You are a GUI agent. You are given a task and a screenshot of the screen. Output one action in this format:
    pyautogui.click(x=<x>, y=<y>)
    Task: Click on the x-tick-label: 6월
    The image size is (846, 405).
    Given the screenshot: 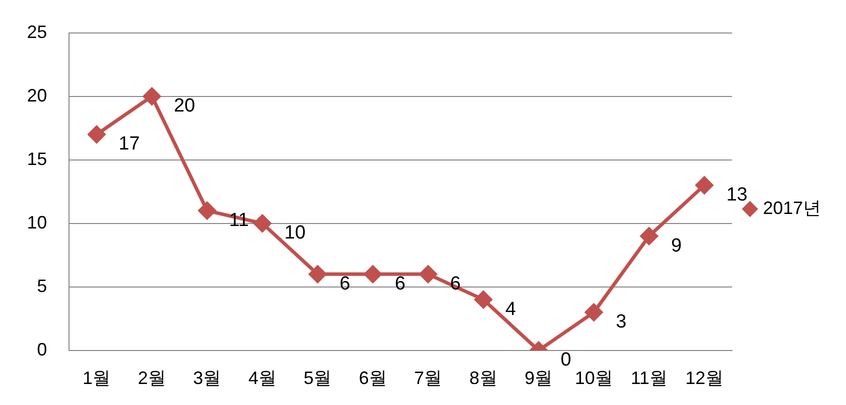 What is the action you would take?
    pyautogui.click(x=372, y=378)
    